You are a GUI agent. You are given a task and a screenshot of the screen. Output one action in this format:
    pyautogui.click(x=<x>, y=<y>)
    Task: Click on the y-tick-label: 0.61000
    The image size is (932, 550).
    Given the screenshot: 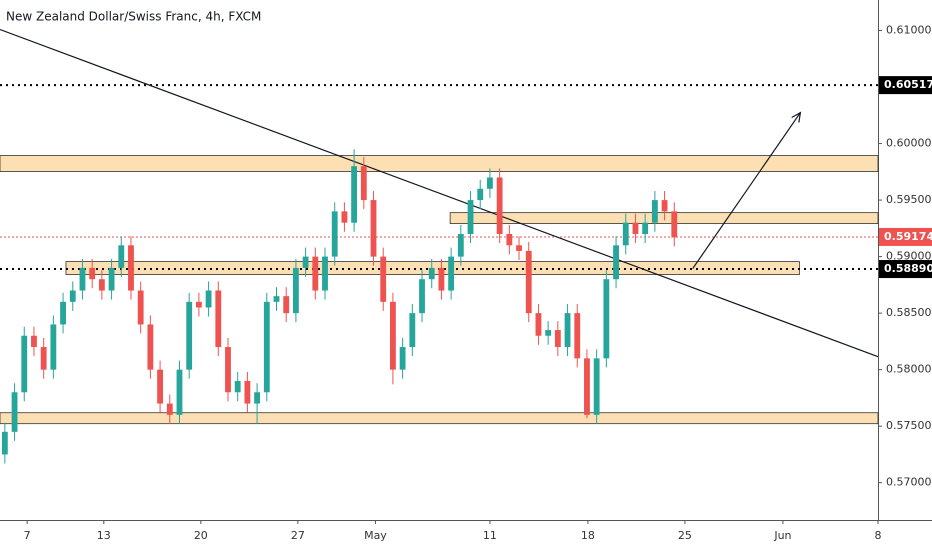 What is the action you would take?
    pyautogui.click(x=909, y=30)
    